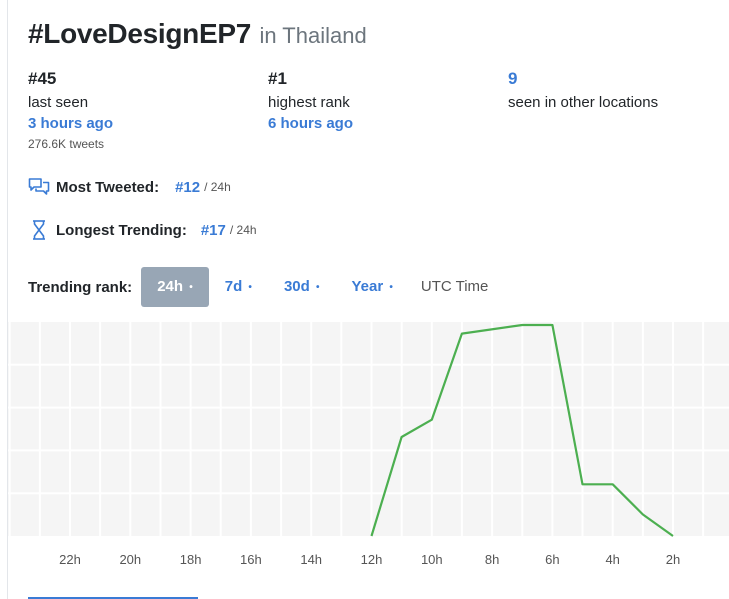  I want to click on page-title: #LoveDesignEP7 in Thailand, so click(197, 34).